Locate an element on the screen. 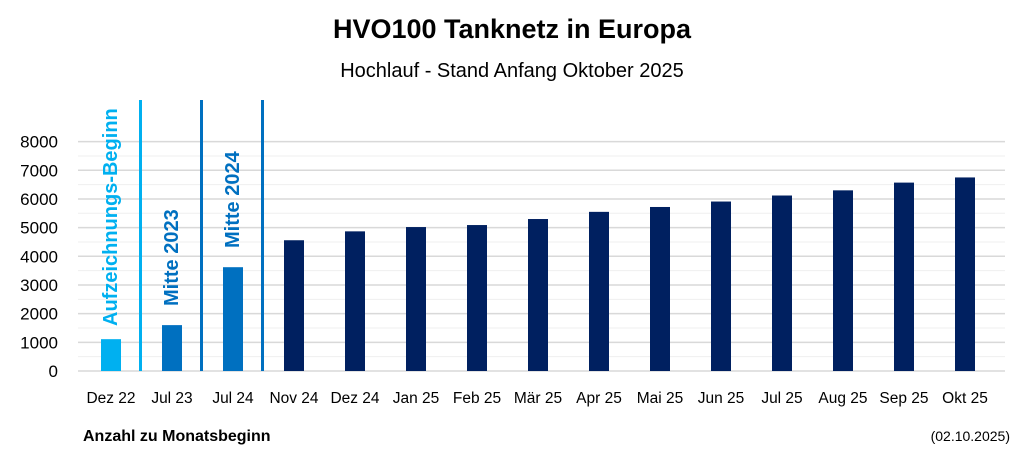 This screenshot has height=473, width=1024. annotation-label: Mitte 2023 is located at coordinates (172, 257).